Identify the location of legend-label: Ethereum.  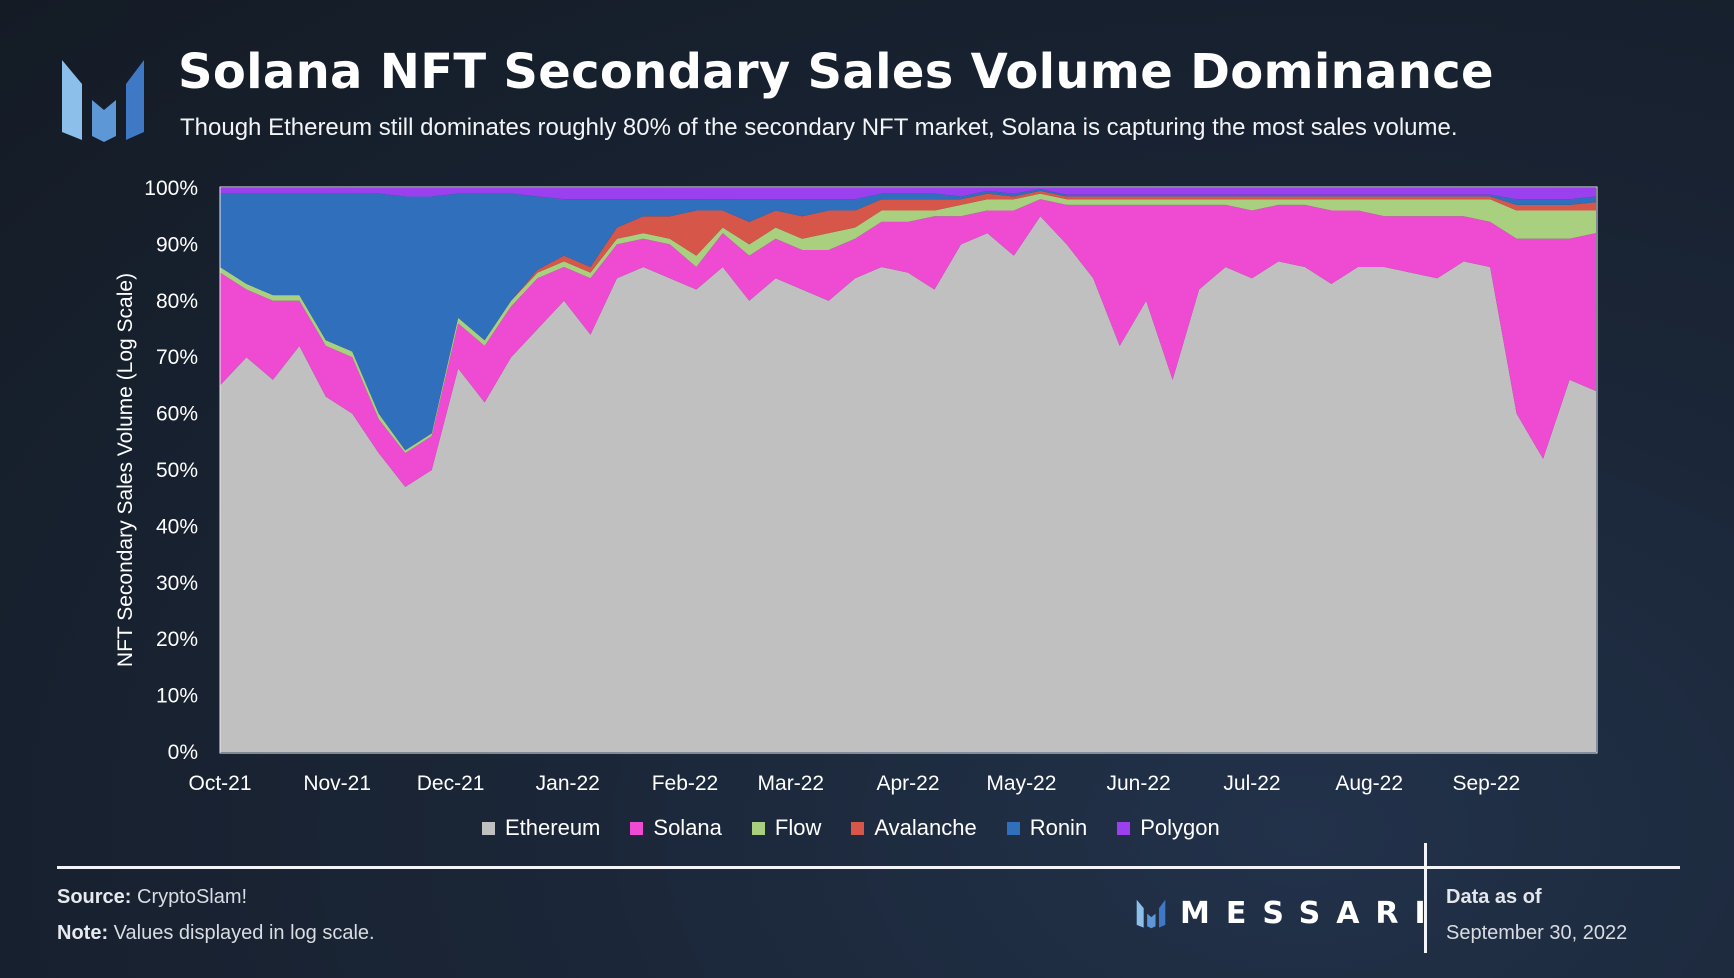
(553, 827).